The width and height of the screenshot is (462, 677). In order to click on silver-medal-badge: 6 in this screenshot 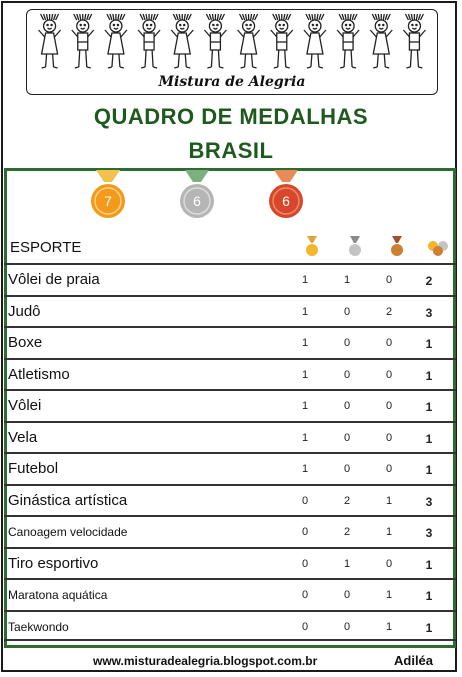, I will do `click(197, 194)`.